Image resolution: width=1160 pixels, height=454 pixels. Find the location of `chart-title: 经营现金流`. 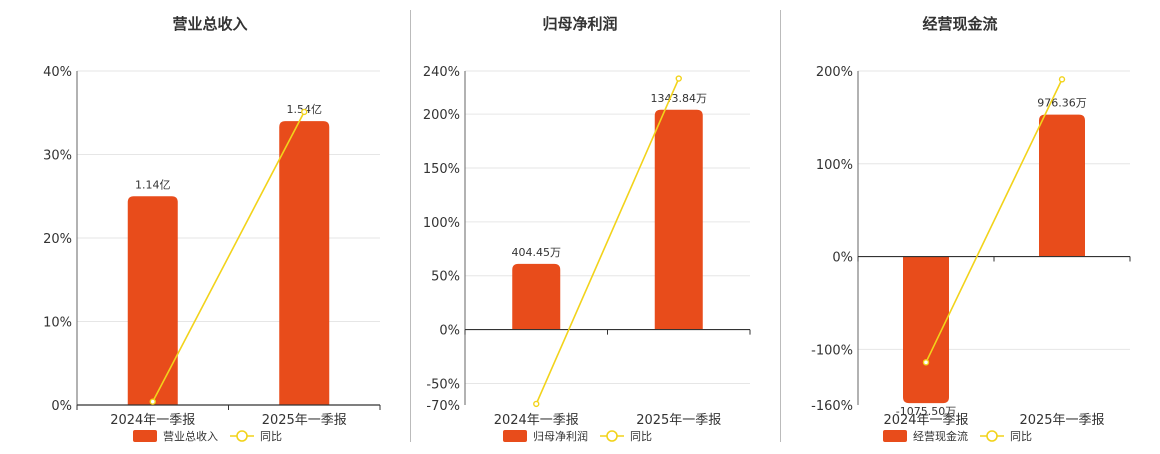

chart-title: 经营现金流 is located at coordinates (959, 24).